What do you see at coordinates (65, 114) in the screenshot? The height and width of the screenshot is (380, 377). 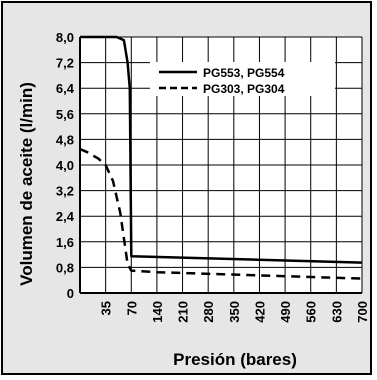 I see `y-tick-label: 5,6` at bounding box center [65, 114].